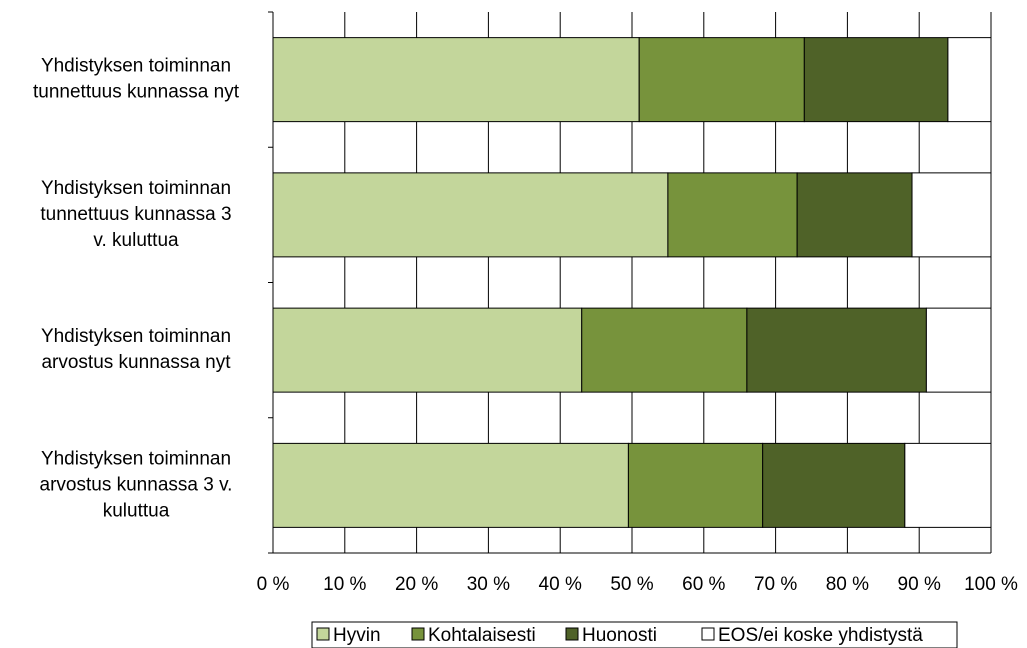  What do you see at coordinates (847, 584) in the screenshot?
I see `x-tick-label: 80 %` at bounding box center [847, 584].